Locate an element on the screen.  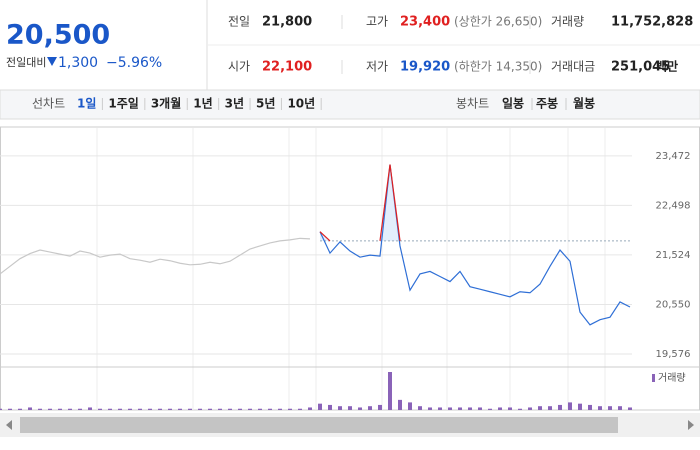
line-series is located at coordinates (155, 256).